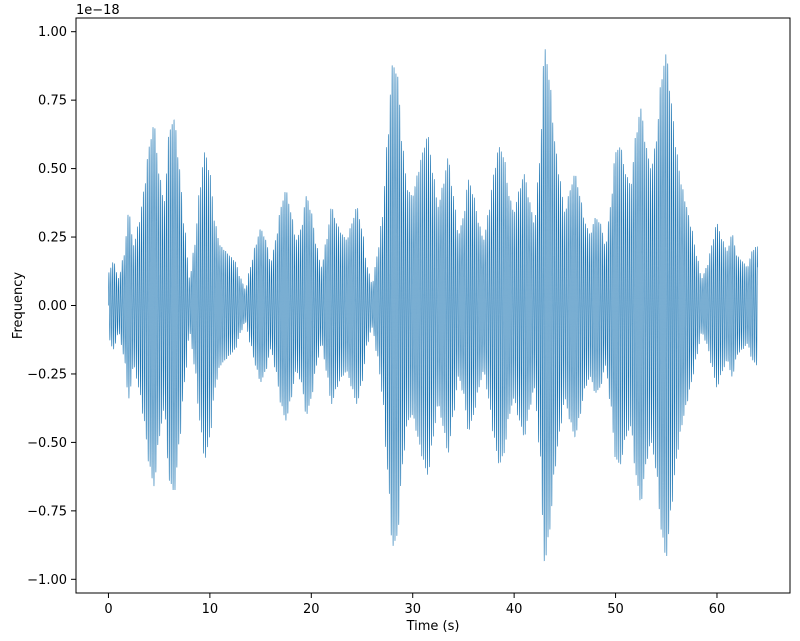  Describe the element at coordinates (47, 580) in the screenshot. I see `y-tick-label: −1.00` at that location.